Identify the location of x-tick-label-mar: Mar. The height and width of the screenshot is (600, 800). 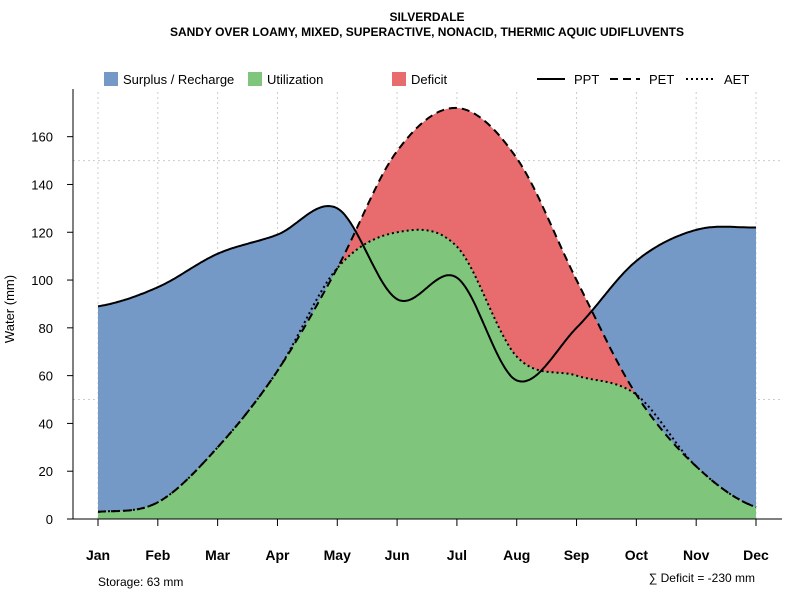
(217, 555).